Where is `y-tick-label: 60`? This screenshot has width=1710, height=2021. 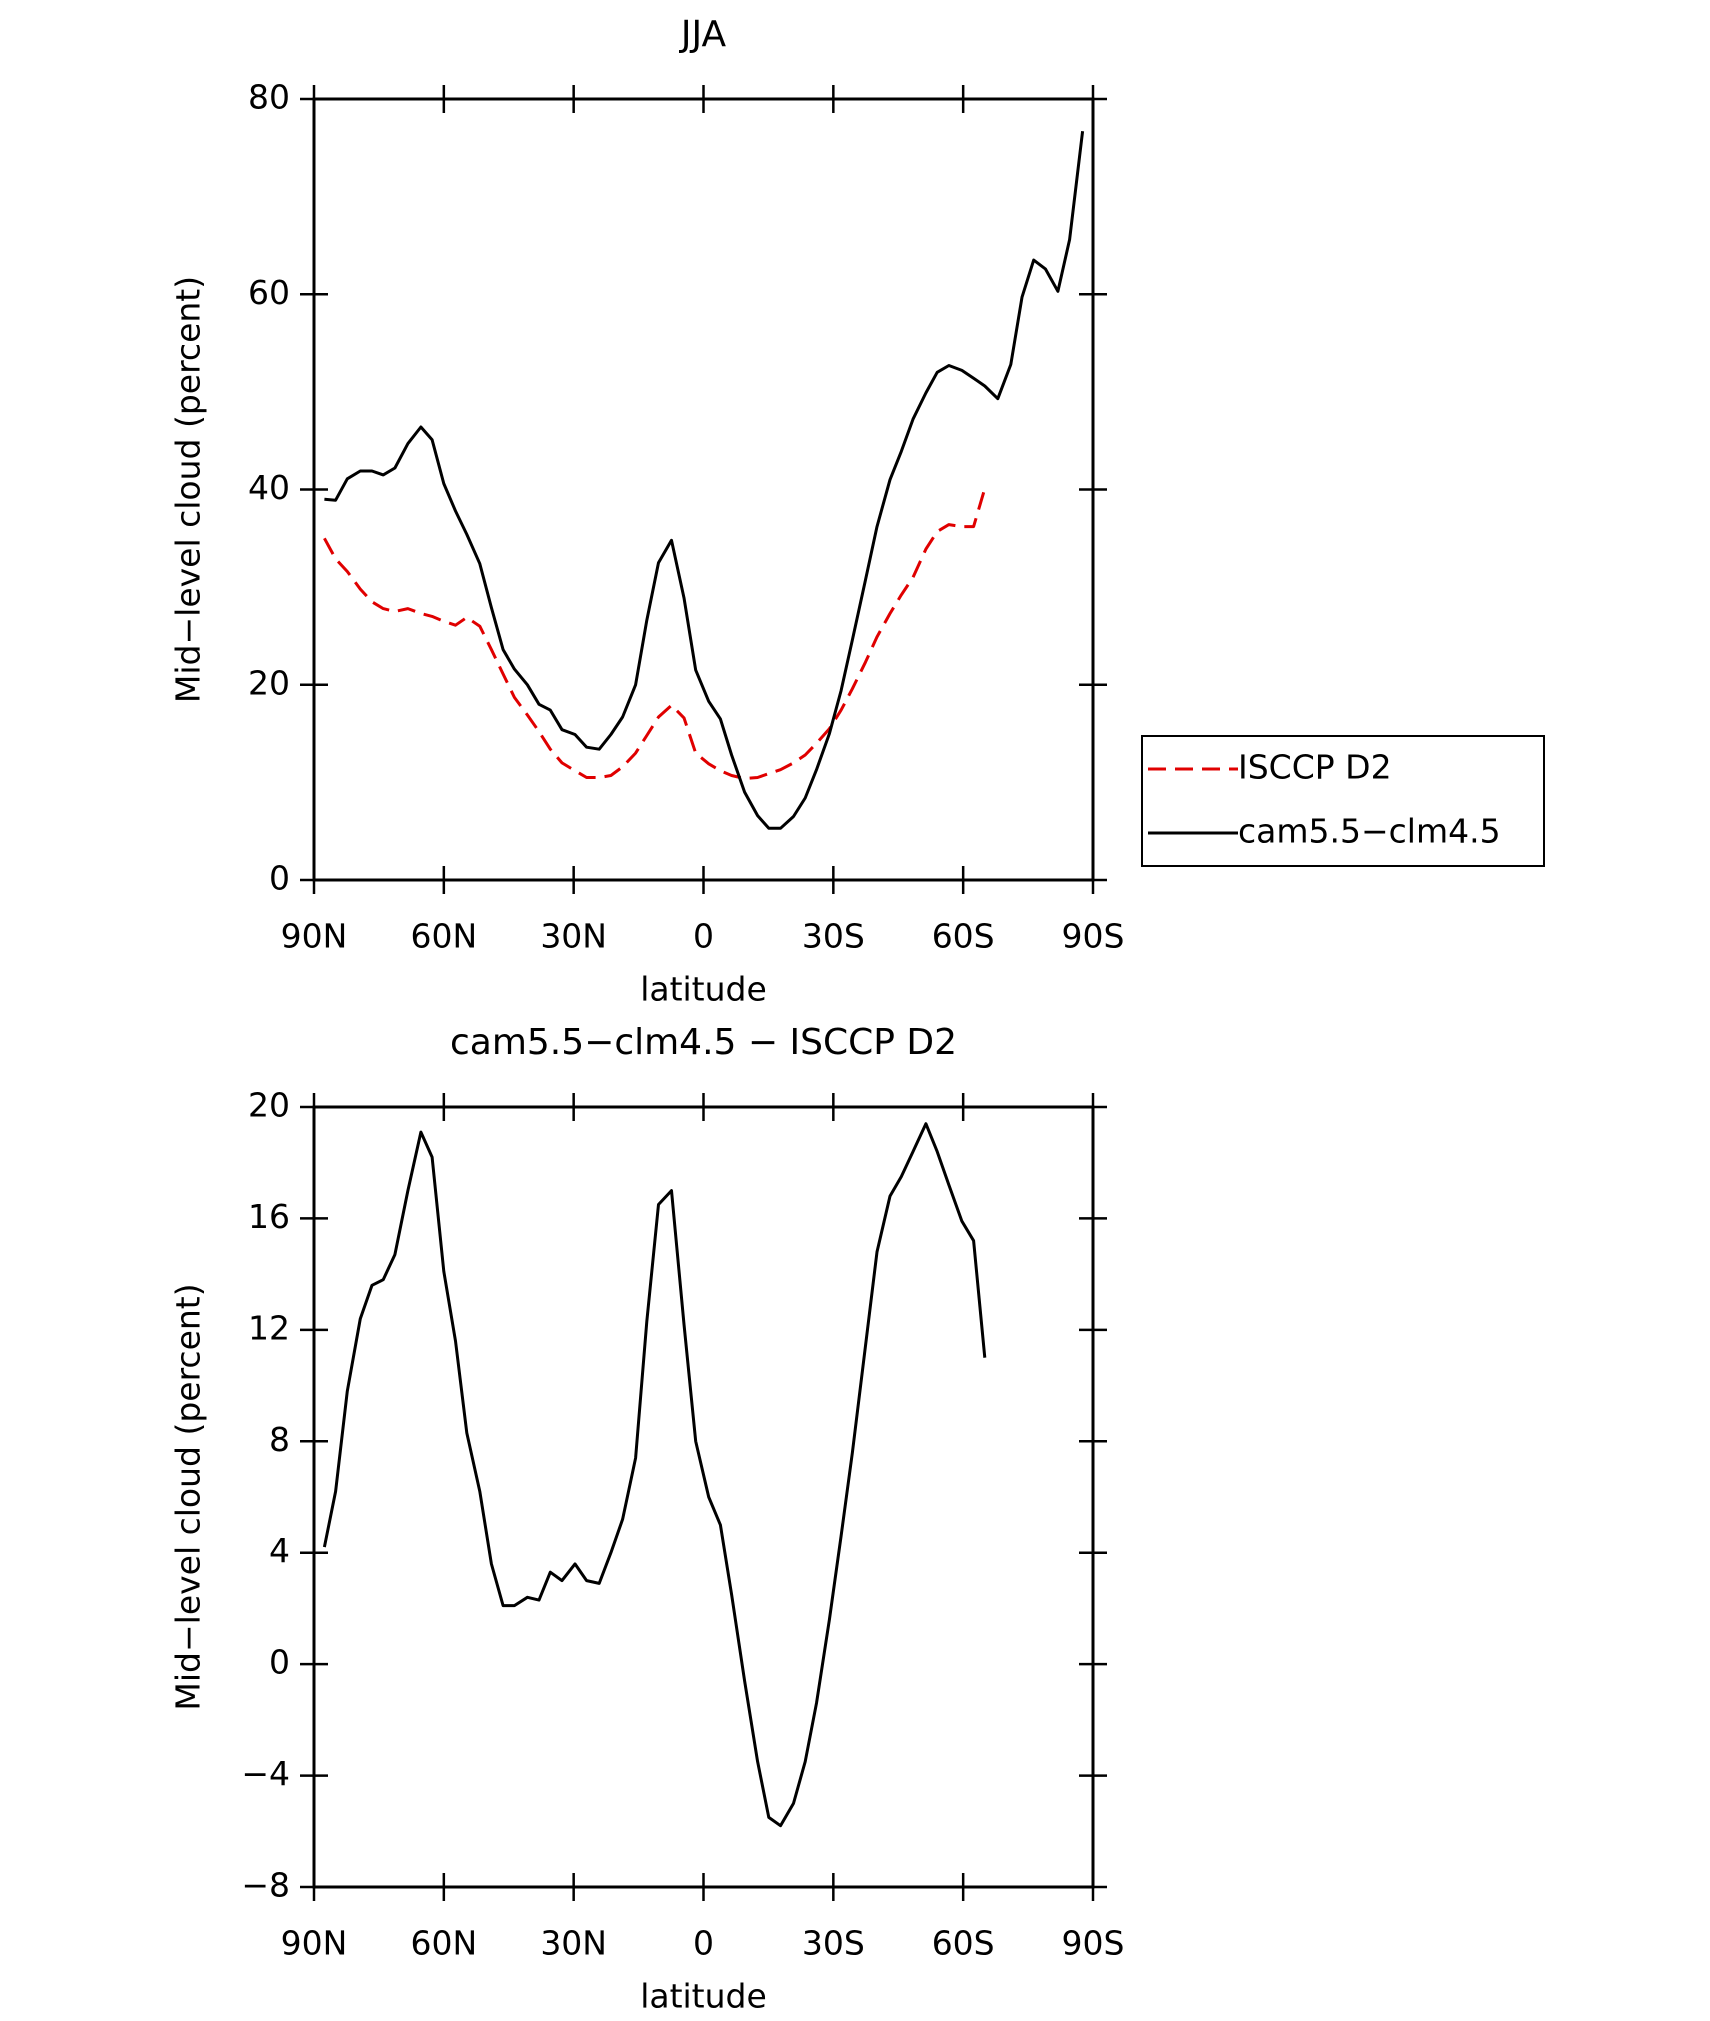 y-tick-label: 60 is located at coordinates (269, 292).